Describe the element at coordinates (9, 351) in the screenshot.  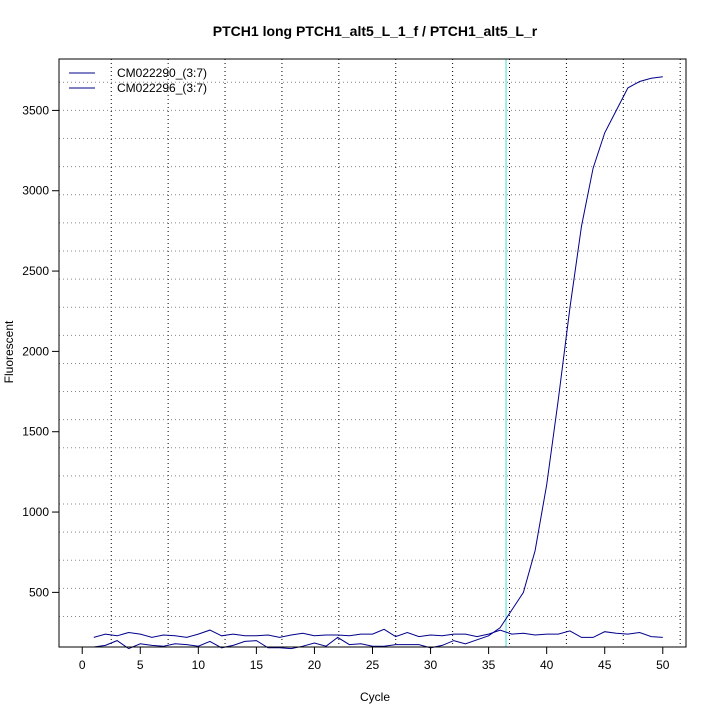
I see `y-axis-label: Fluorescent` at that location.